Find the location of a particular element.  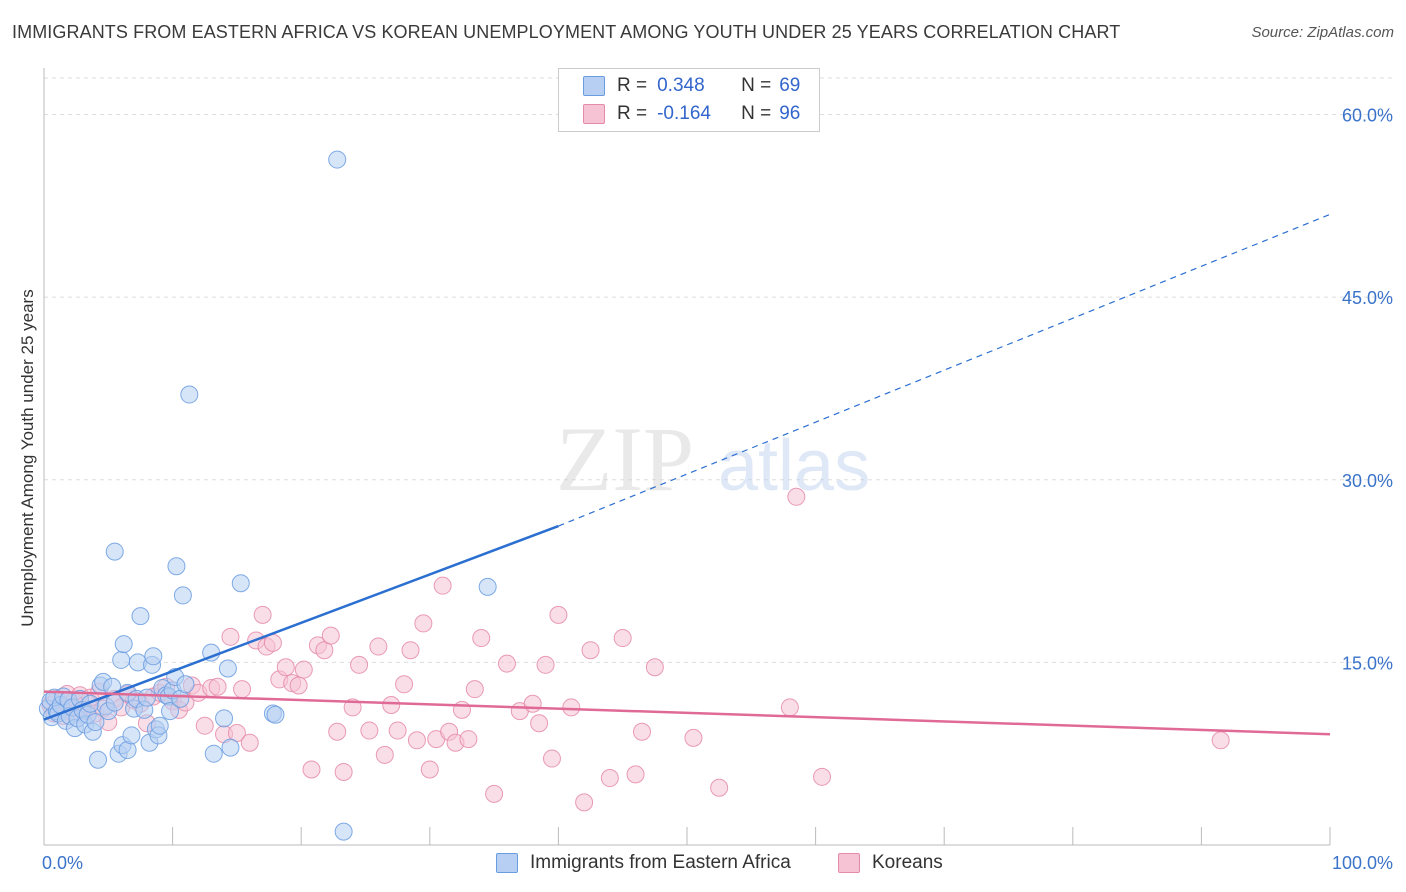

legend-label-eastern-africa: Immigrants from Eastern Africa is located at coordinates (660, 862).